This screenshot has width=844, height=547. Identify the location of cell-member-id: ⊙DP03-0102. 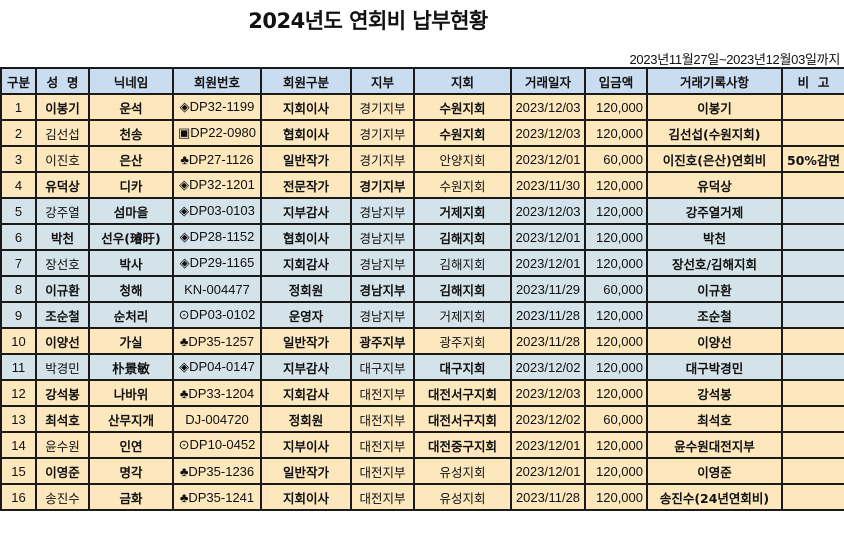
(217, 315).